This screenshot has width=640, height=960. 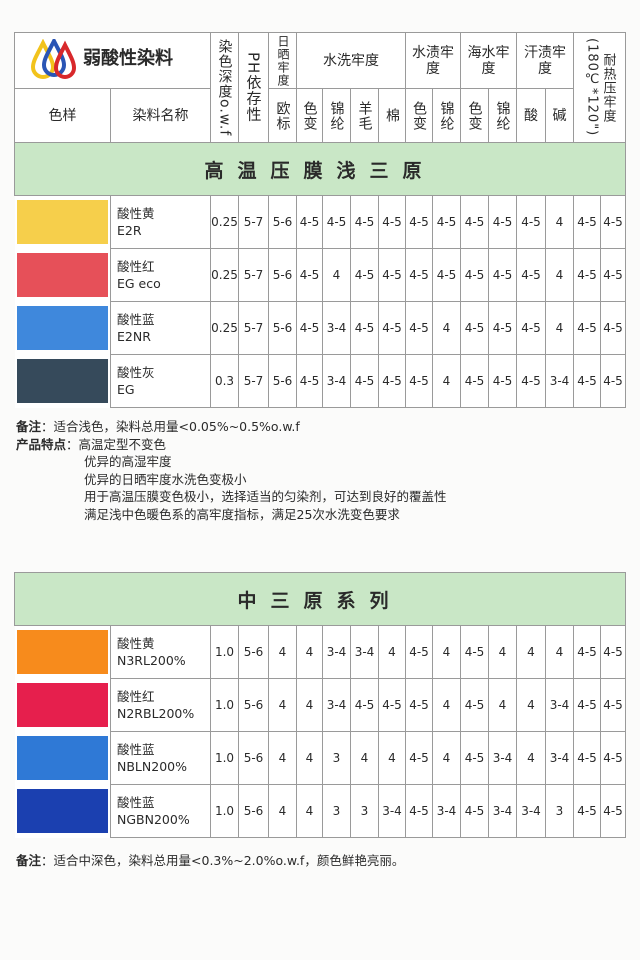 I want to click on section-title: 高温压膜浅三原, so click(x=320, y=169).